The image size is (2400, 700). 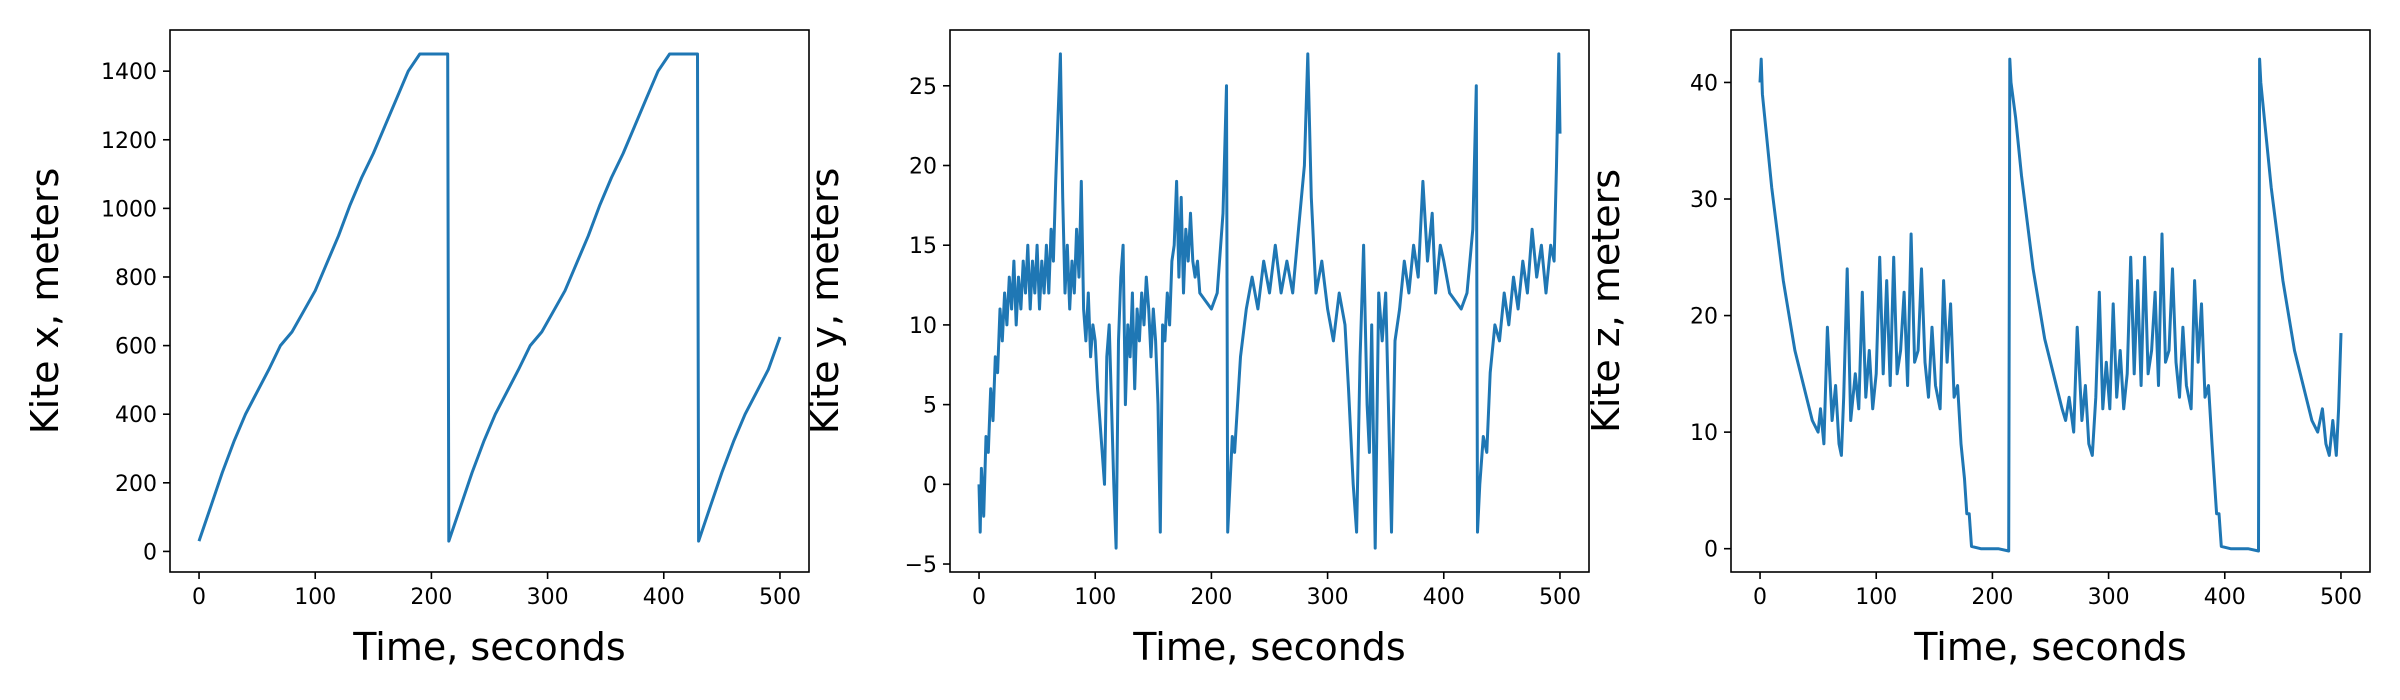 What do you see at coordinates (129, 209) in the screenshot?
I see `y-tick-label: 1000` at bounding box center [129, 209].